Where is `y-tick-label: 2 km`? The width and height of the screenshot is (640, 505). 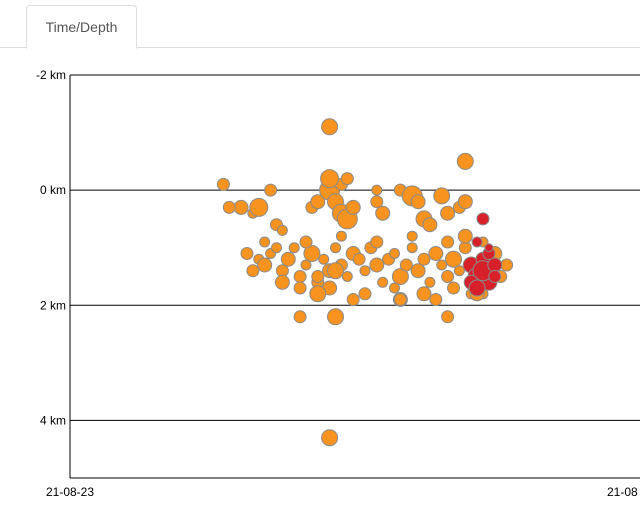
y-tick-label: 2 km is located at coordinates (53, 305).